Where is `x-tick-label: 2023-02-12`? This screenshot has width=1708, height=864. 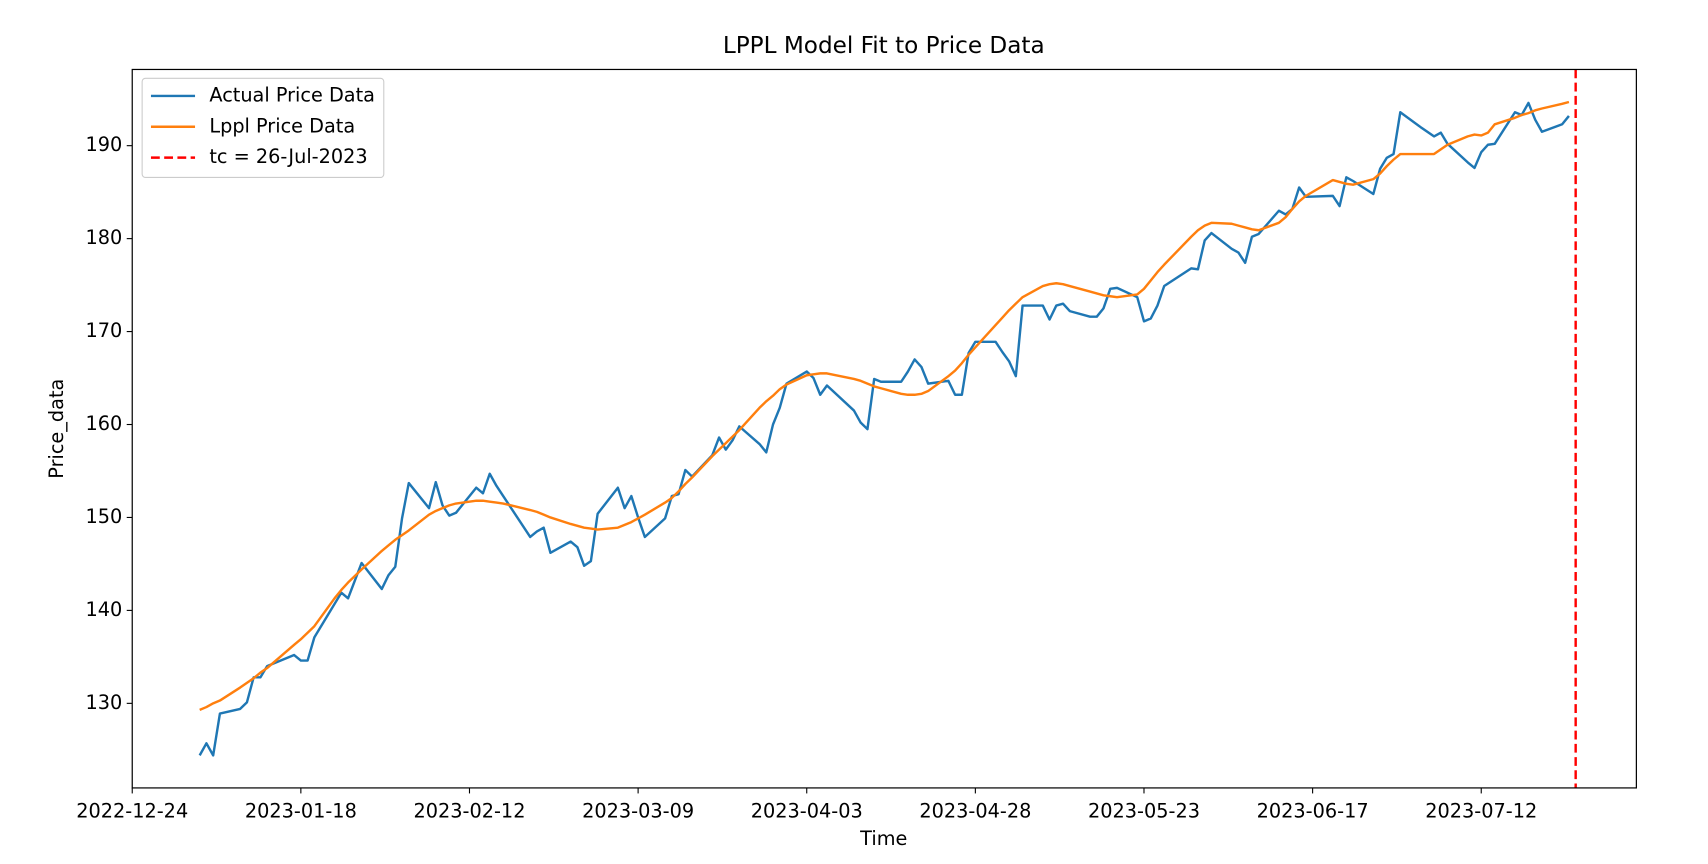
x-tick-label: 2023-02-12 is located at coordinates (469, 811).